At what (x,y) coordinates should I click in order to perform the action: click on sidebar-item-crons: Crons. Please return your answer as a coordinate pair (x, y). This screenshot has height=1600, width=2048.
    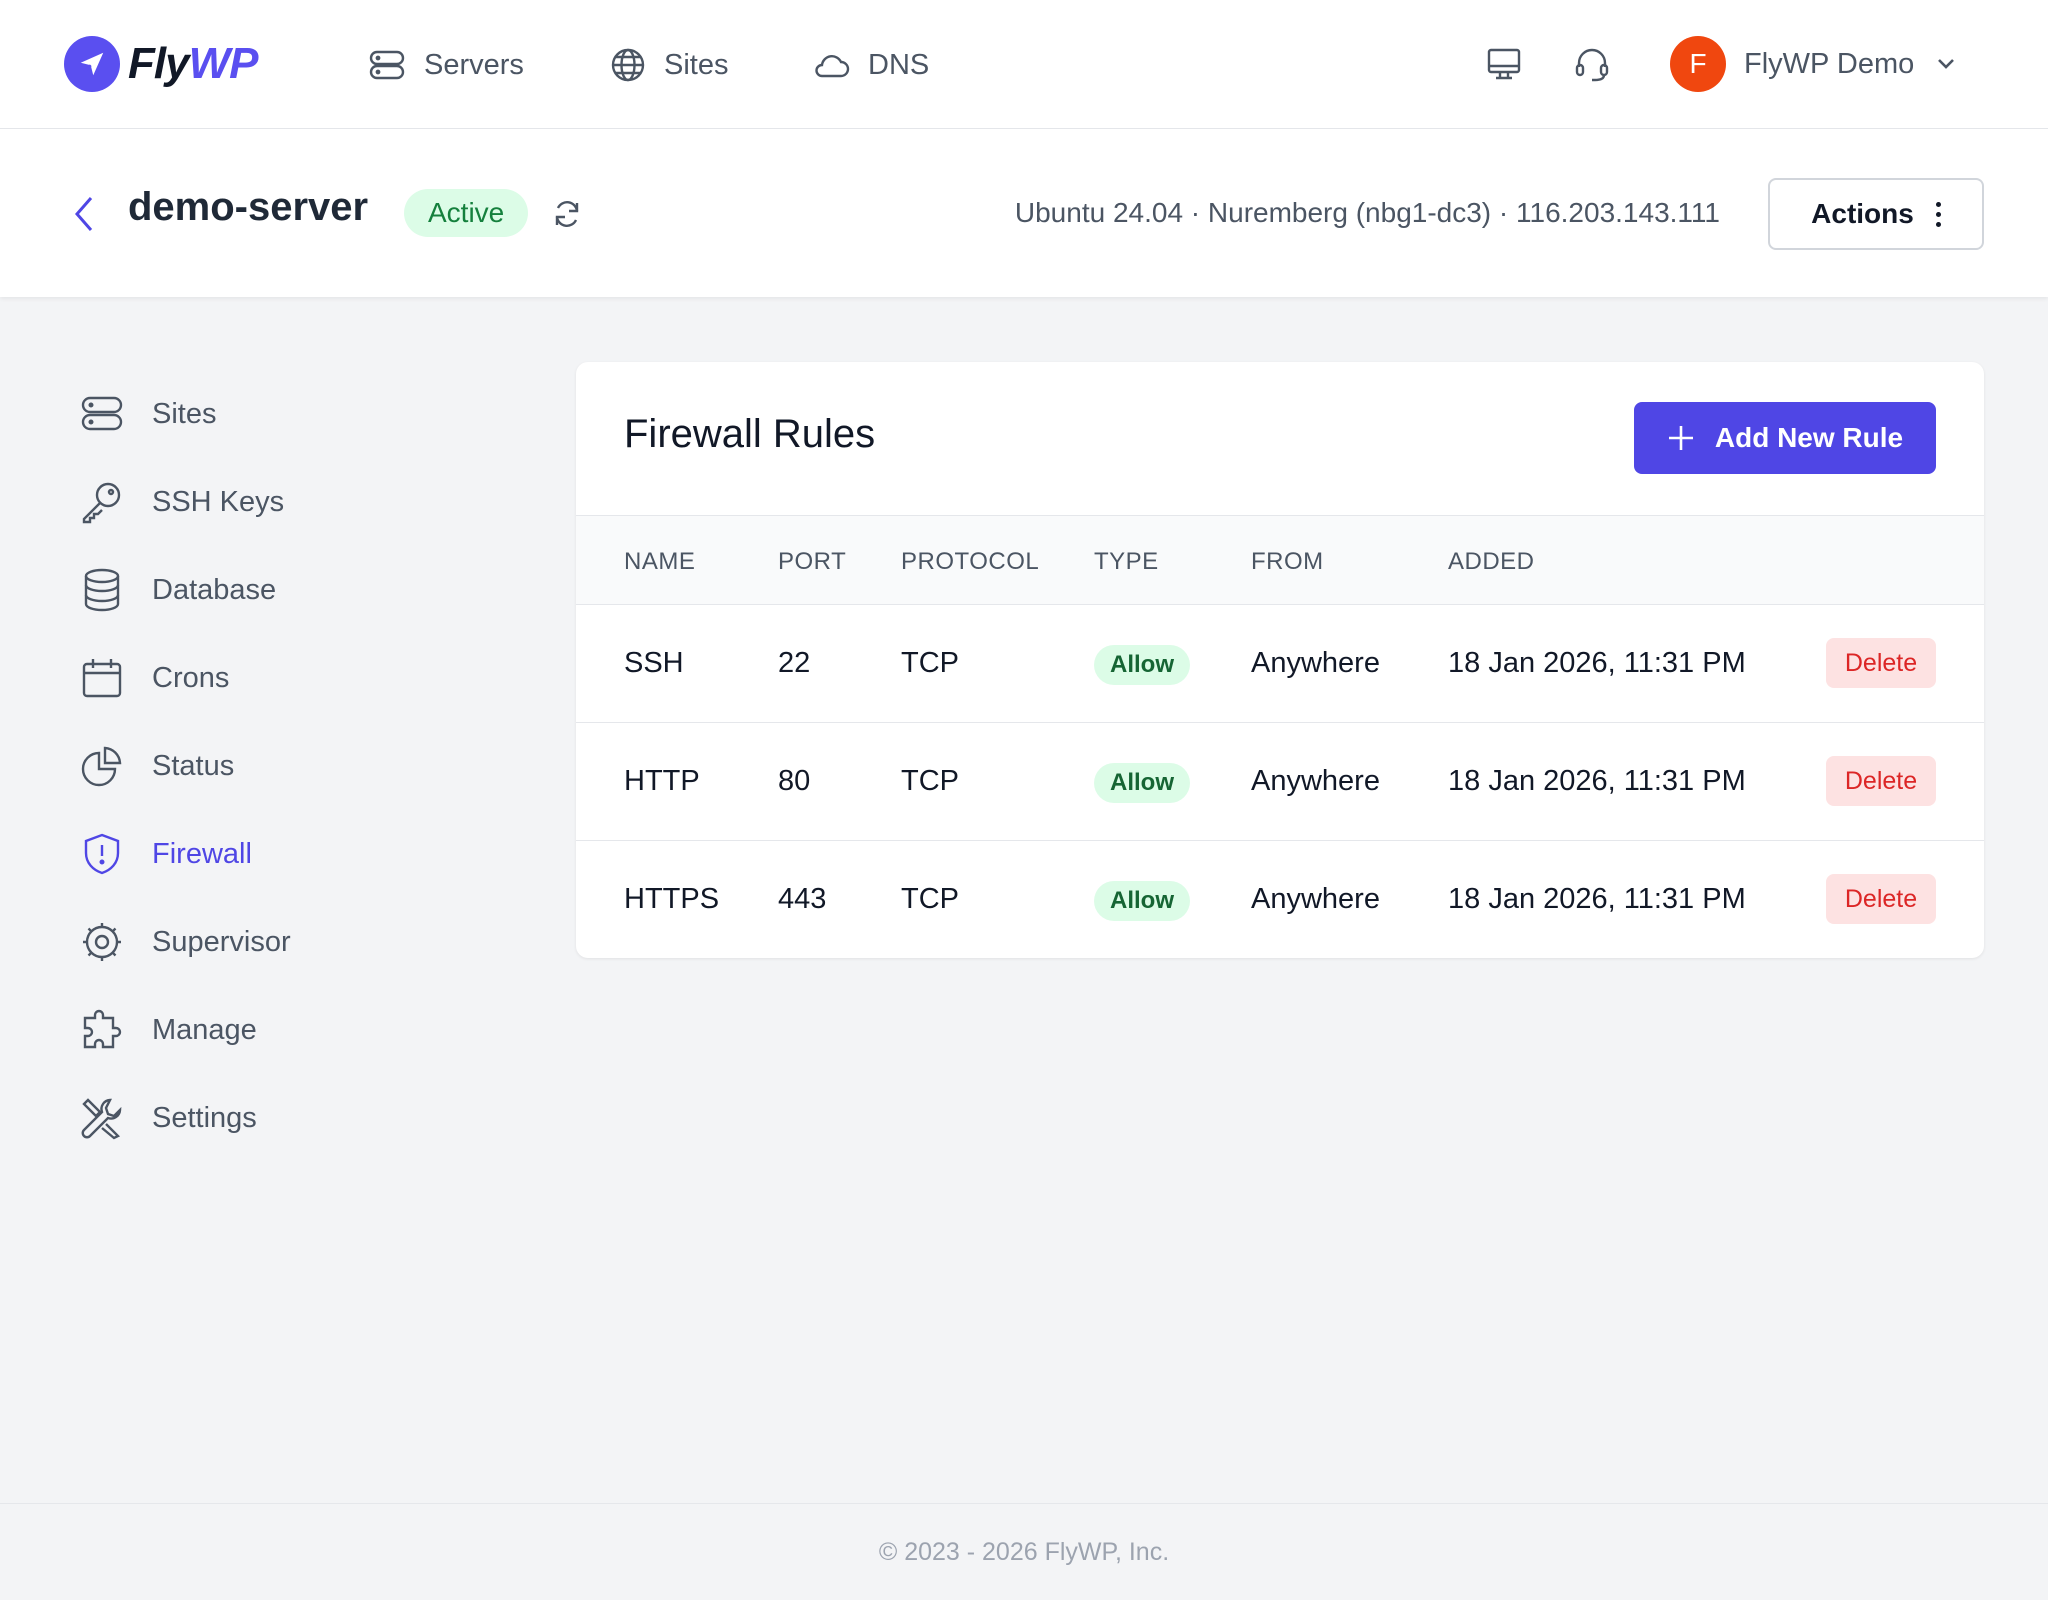
    Looking at the image, I should click on (300, 678).